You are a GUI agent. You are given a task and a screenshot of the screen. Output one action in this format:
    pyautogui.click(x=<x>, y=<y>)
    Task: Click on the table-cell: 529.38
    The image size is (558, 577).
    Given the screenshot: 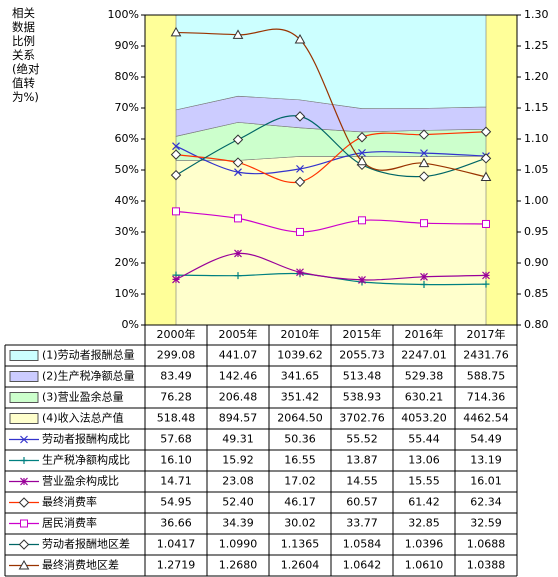 What is the action you would take?
    pyautogui.click(x=424, y=376)
    